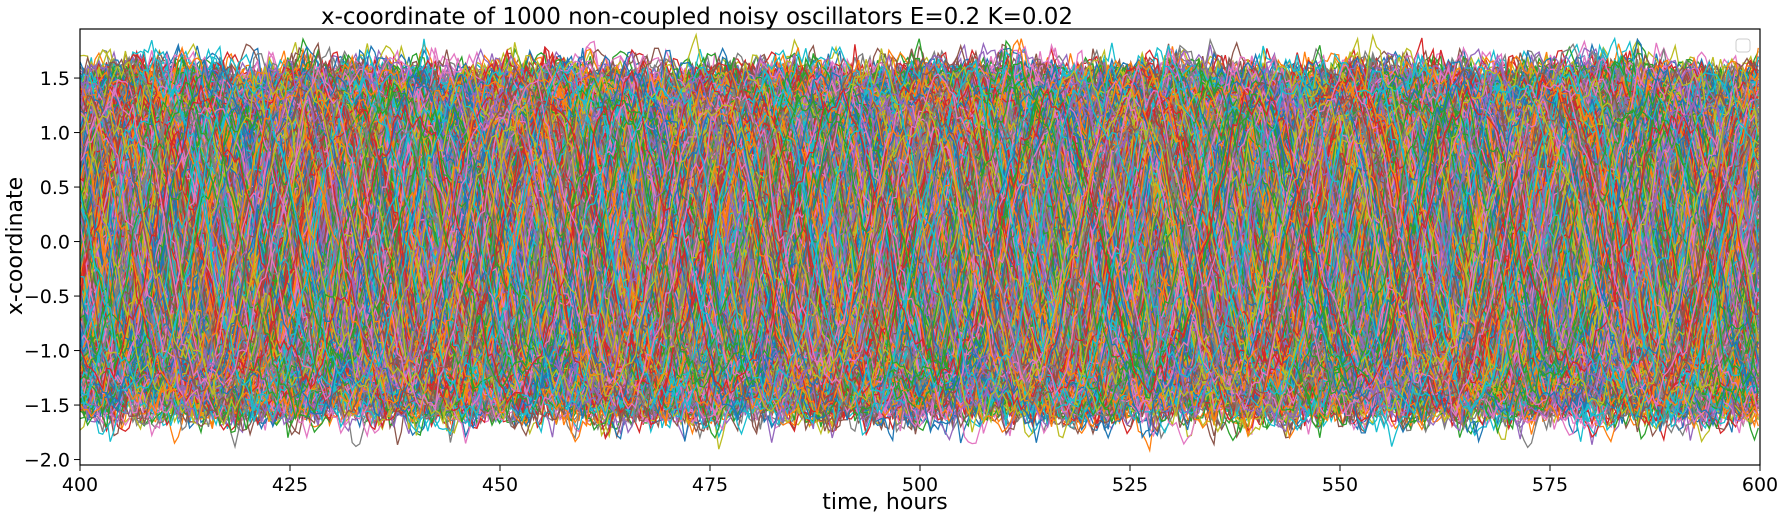  What do you see at coordinates (1760, 485) in the screenshot?
I see `x-tick-label: 600` at bounding box center [1760, 485].